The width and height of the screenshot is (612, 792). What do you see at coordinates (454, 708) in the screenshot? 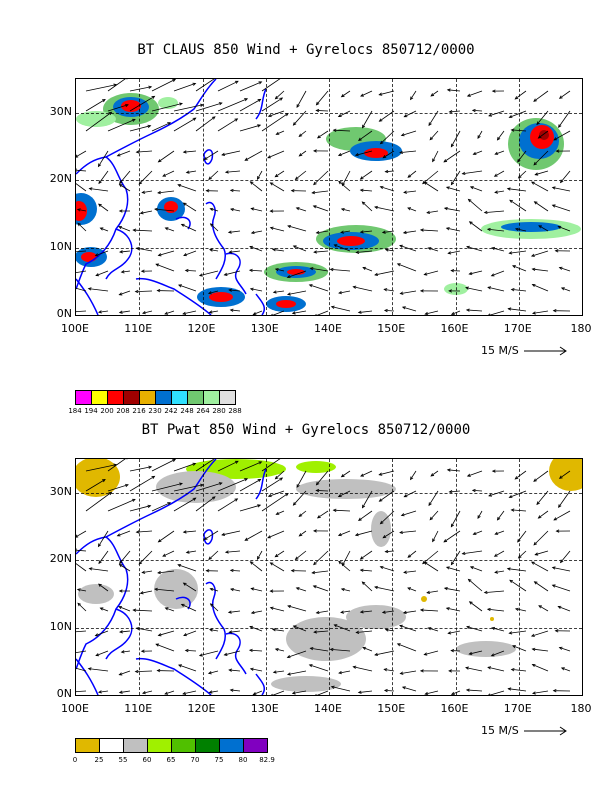
I see `panel2-x-tick-label: 160E` at bounding box center [454, 708].